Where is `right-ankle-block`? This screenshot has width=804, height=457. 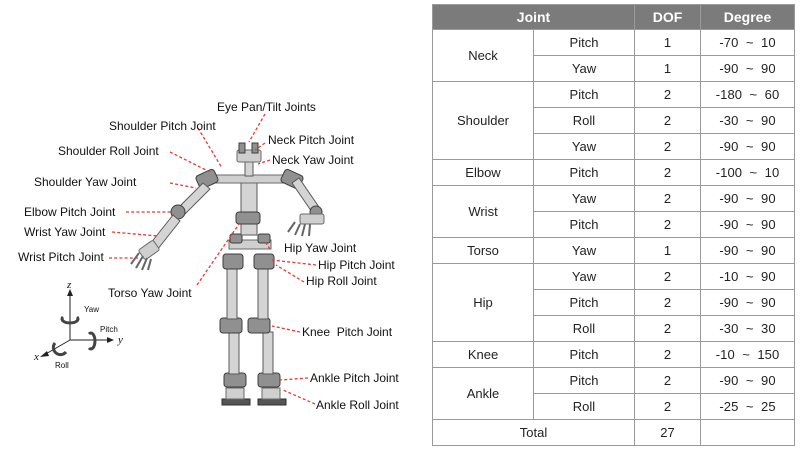
right-ankle-block is located at coordinates (271, 393).